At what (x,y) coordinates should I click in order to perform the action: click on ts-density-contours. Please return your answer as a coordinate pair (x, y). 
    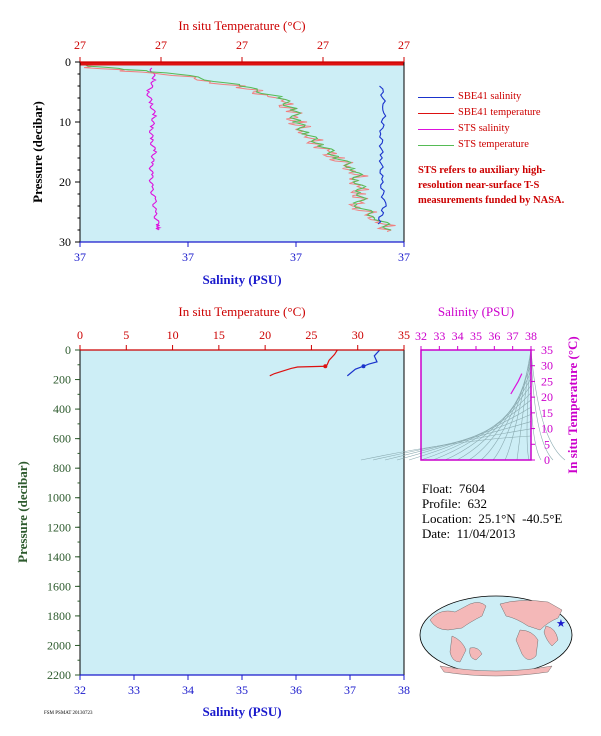
    Looking at the image, I should click on (463, 405).